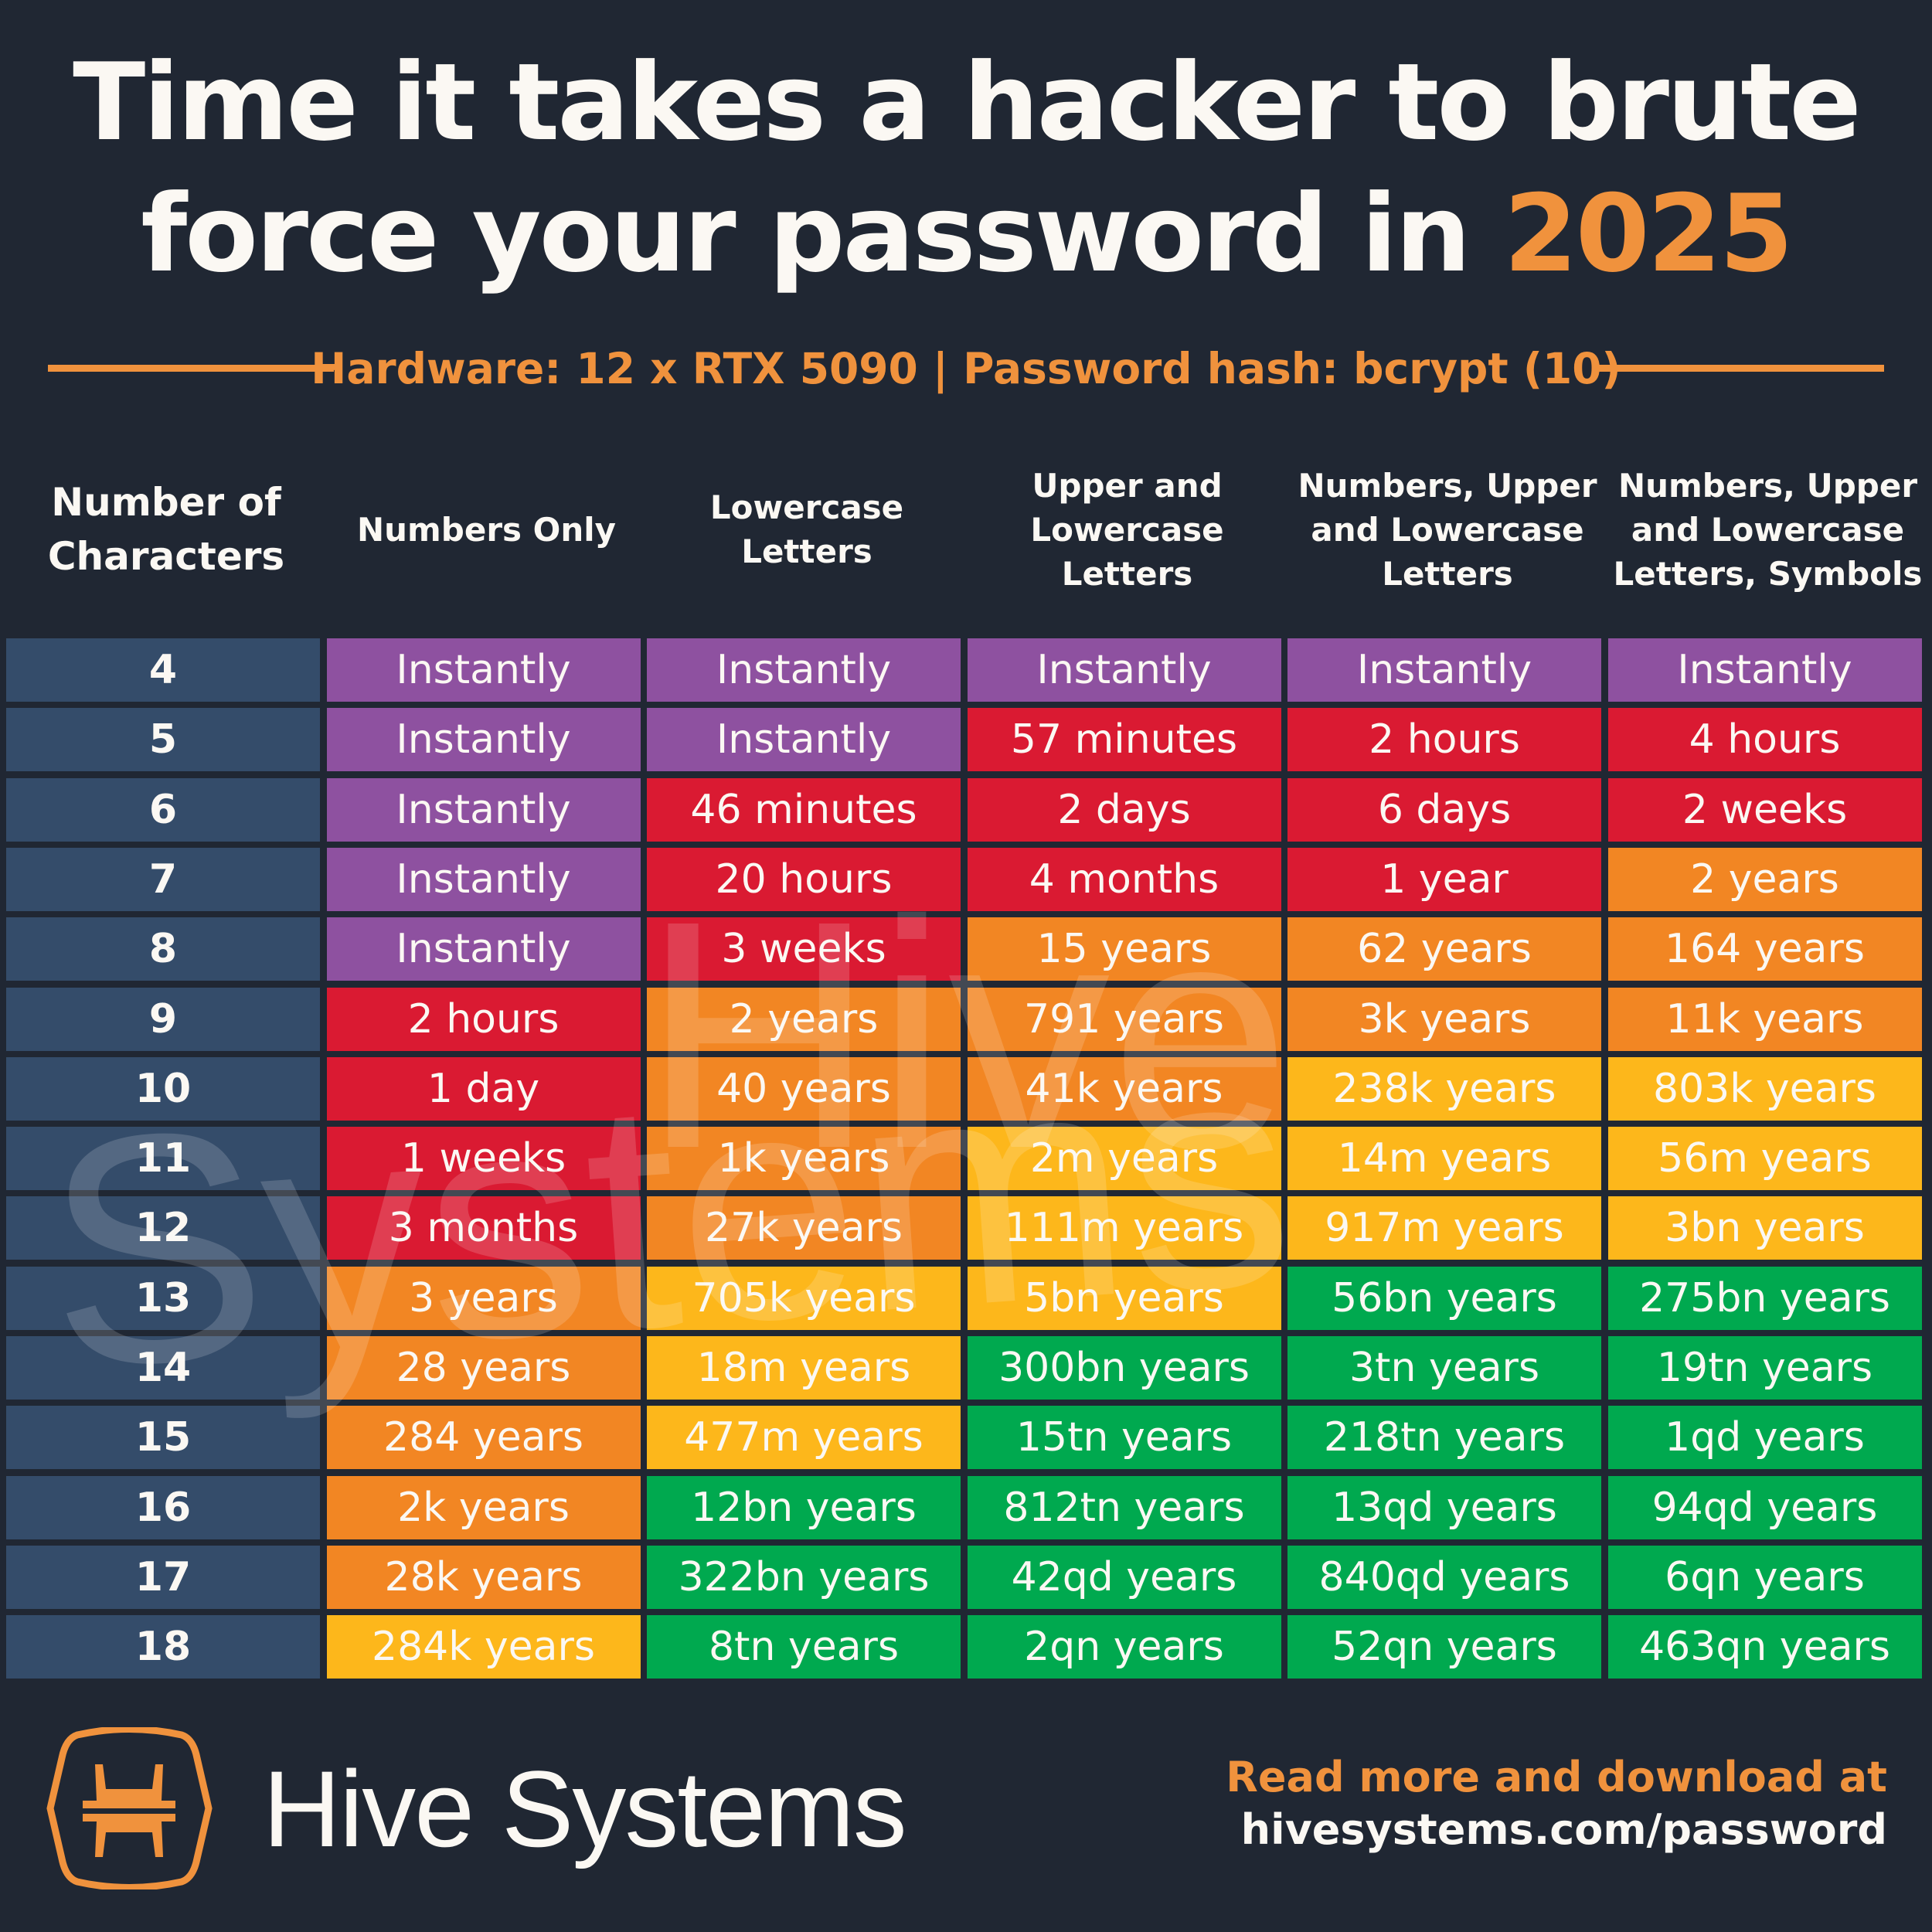 The height and width of the screenshot is (1932, 1932). Describe the element at coordinates (1765, 1298) in the screenshot. I see `table-cell: 275bn years` at that location.